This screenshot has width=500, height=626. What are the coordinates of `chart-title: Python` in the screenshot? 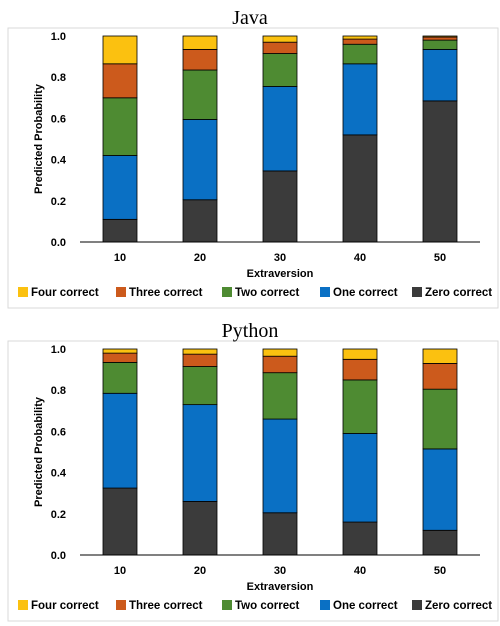 It's located at (250, 331).